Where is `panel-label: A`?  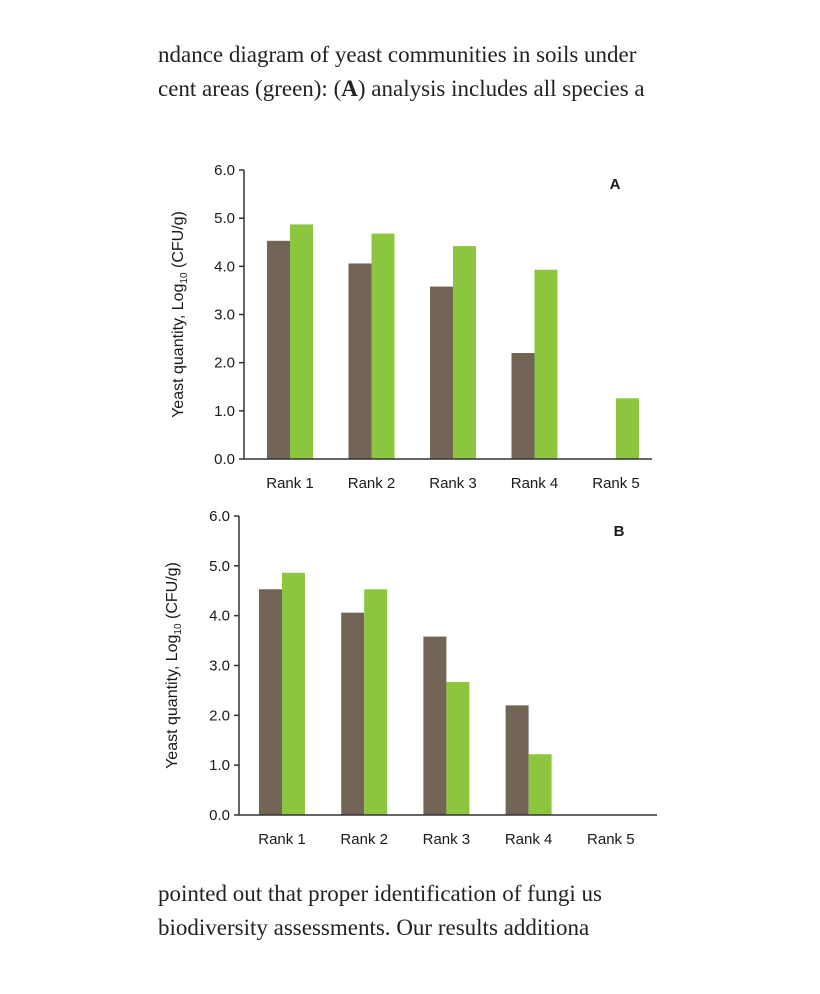 panel-label: A is located at coordinates (615, 184).